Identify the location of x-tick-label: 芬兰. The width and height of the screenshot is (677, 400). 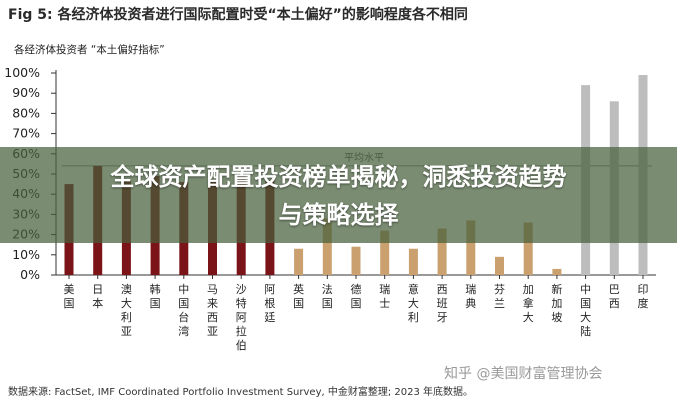
(499, 296).